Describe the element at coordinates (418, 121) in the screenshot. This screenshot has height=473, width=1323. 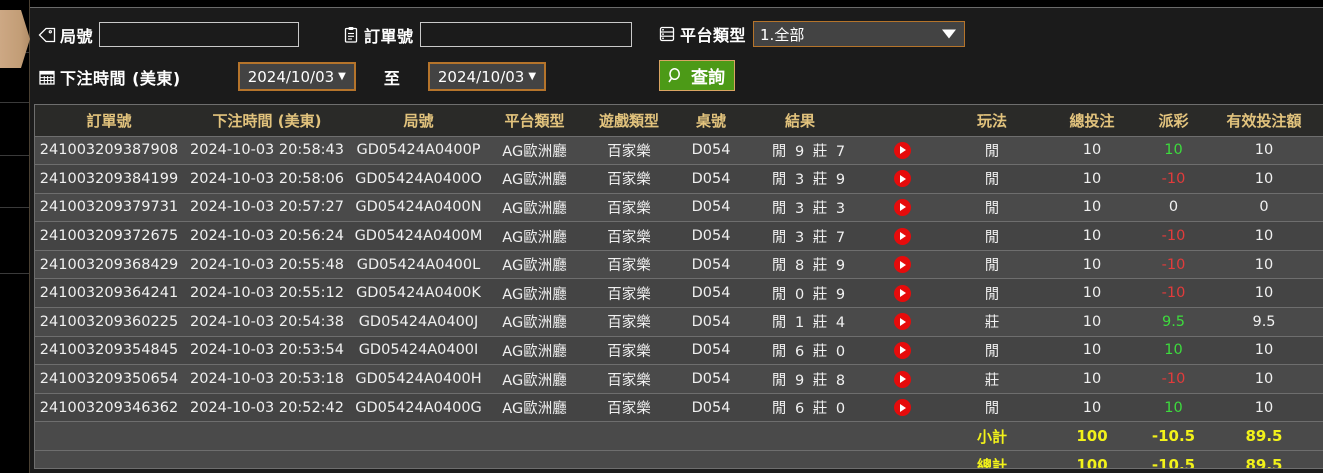
I see `col-header-round: 局號` at that location.